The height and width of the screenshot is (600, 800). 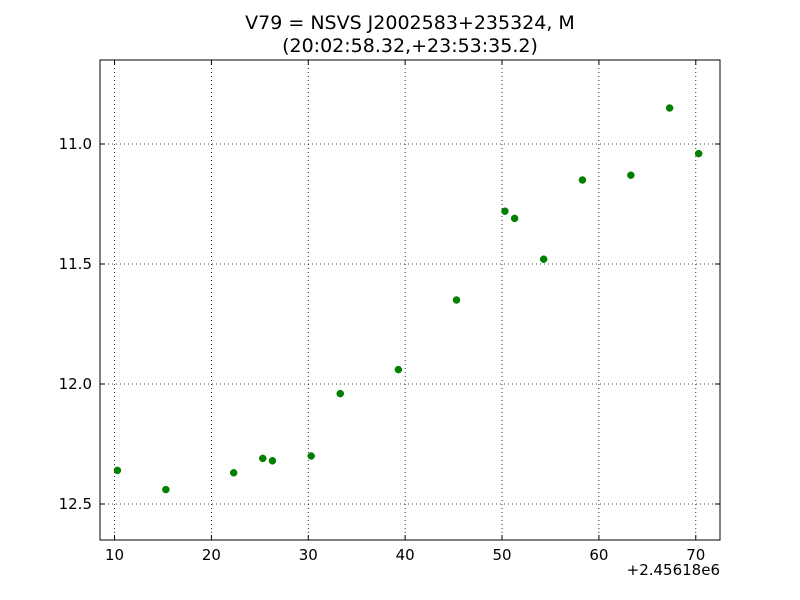 What do you see at coordinates (598, 555) in the screenshot?
I see `x-tick-label: 60` at bounding box center [598, 555].